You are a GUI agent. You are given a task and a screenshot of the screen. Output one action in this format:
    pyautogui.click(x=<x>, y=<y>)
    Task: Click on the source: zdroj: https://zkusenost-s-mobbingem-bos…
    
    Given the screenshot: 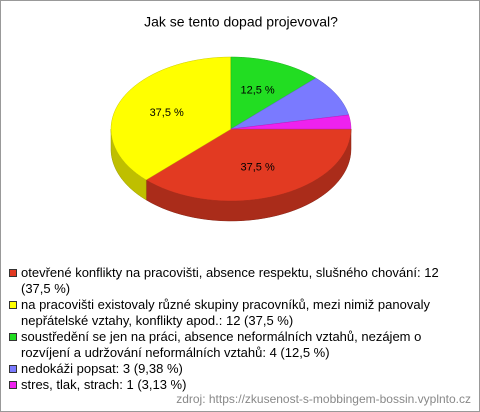 What is the action you would take?
    pyautogui.click(x=323, y=399)
    